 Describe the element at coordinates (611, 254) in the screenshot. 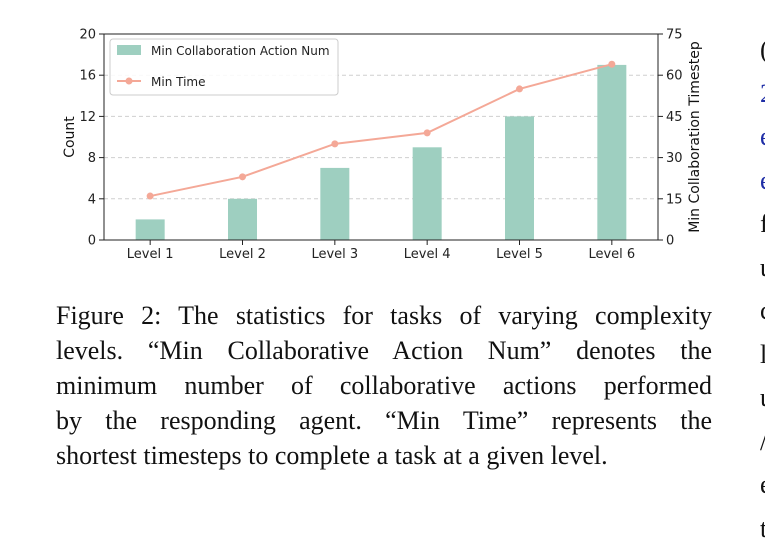

I see `x-tick-label: Level 6` at that location.